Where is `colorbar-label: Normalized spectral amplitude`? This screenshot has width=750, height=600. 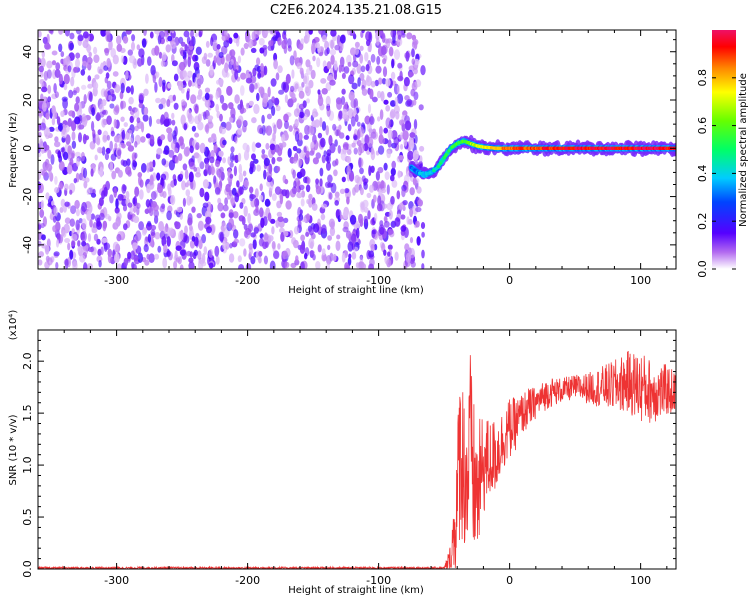
colorbar-label: Normalized spectral amplitude is located at coordinates (743, 150).